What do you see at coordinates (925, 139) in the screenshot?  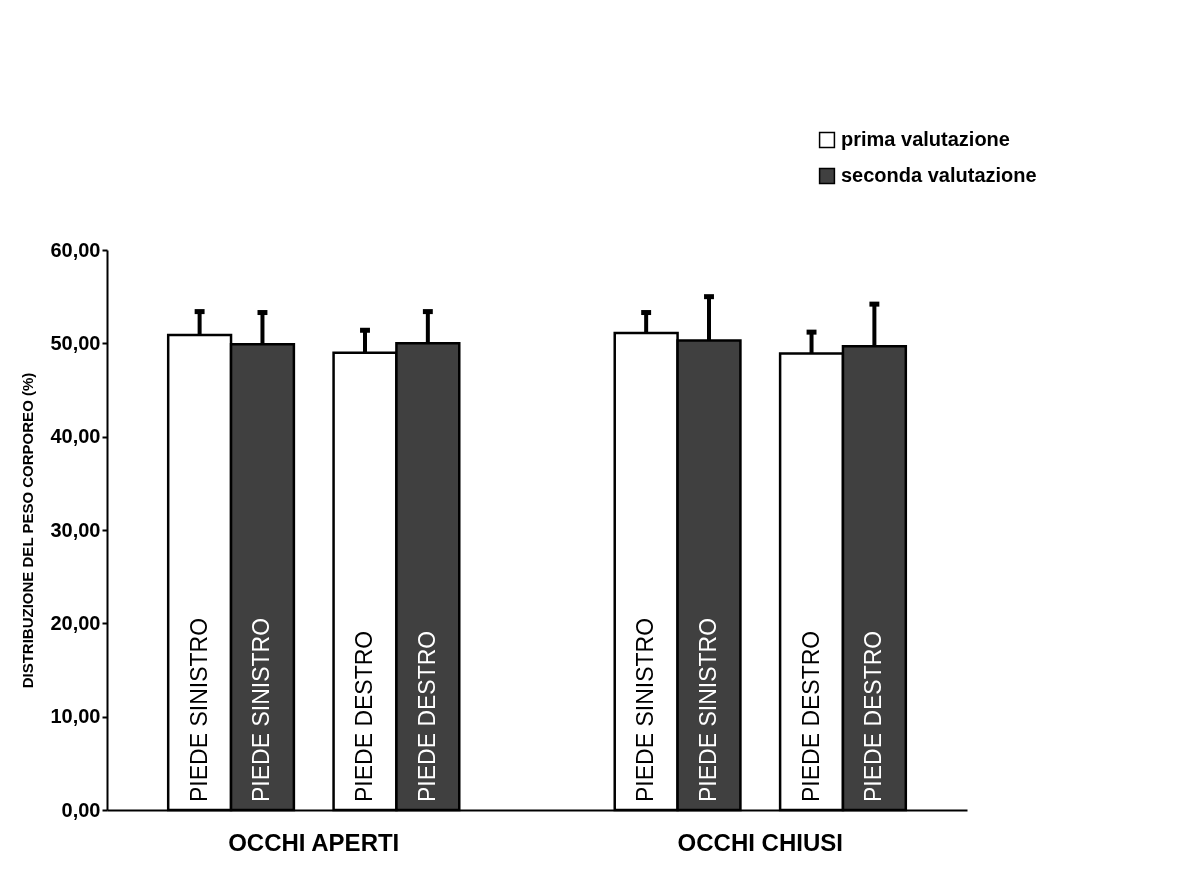 I see `legend-label: prima valutazione` at bounding box center [925, 139].